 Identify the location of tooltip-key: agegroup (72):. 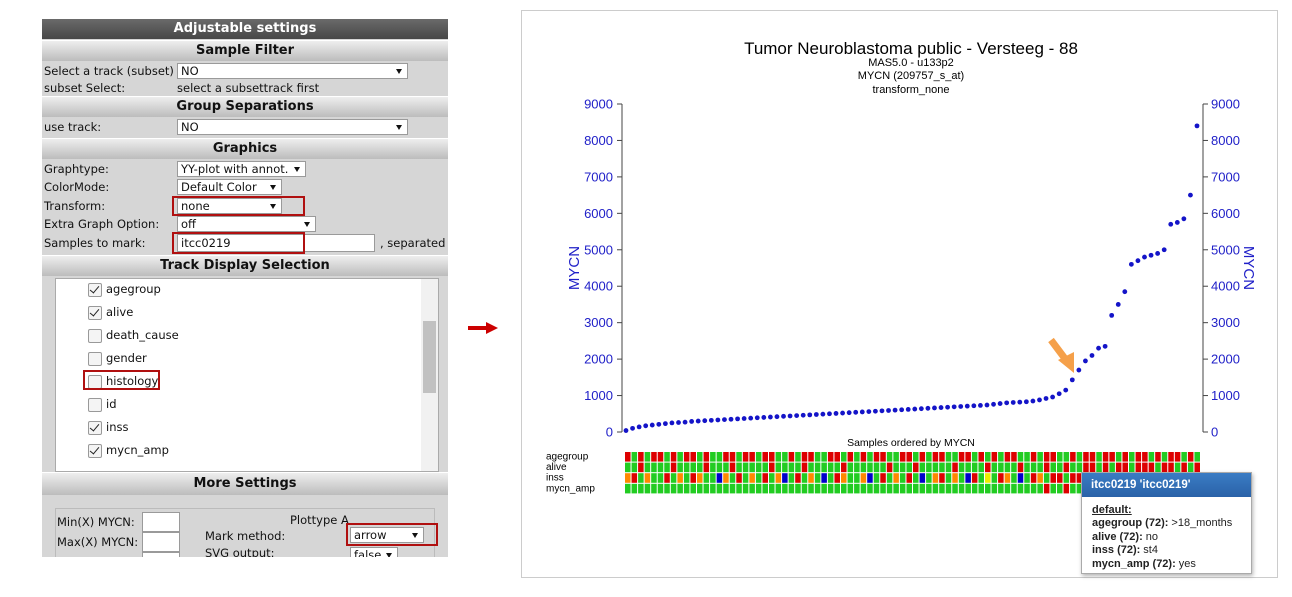
(1130, 523).